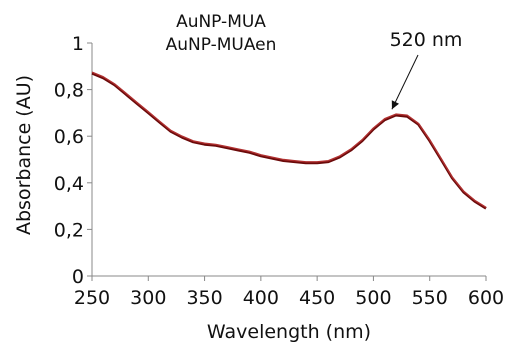  What do you see at coordinates (73, 160) in the screenshot?
I see `y-ticks: 0 0,2 0,4 0,6 0,8 1` at bounding box center [73, 160].